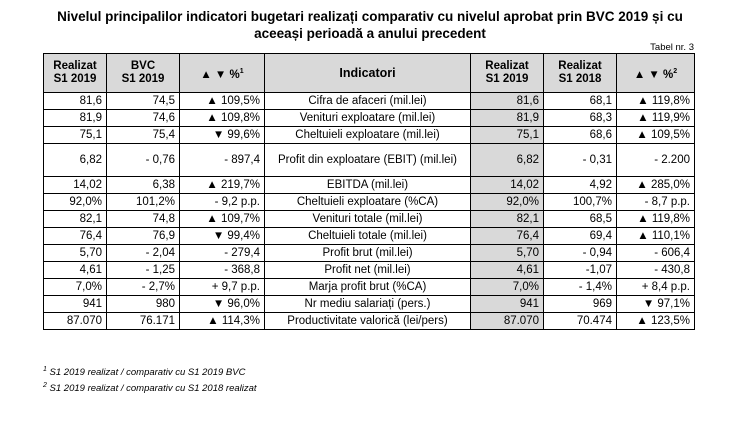  I want to click on header-indicatori: Indicatori, so click(367, 73).